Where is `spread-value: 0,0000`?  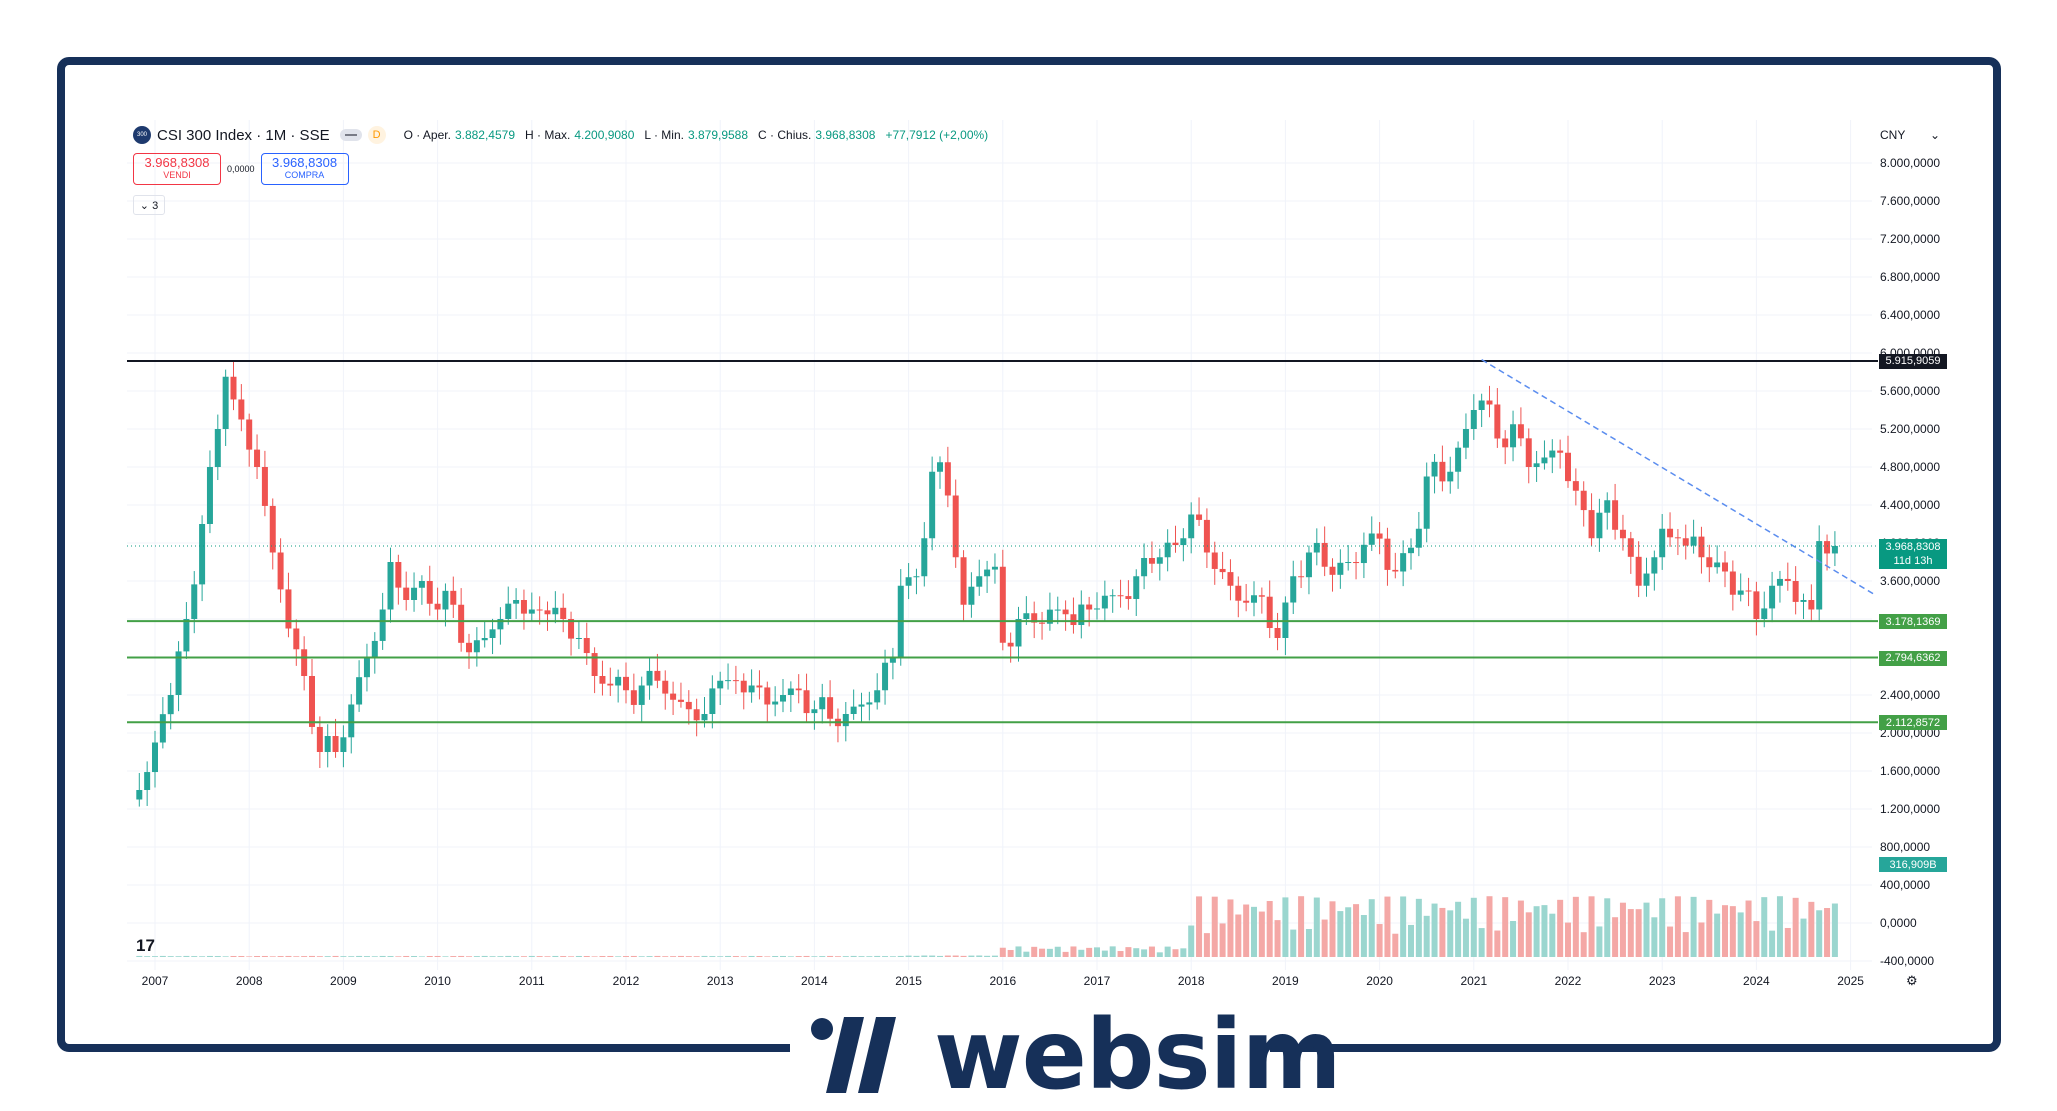 spread-value: 0,0000 is located at coordinates (241, 169).